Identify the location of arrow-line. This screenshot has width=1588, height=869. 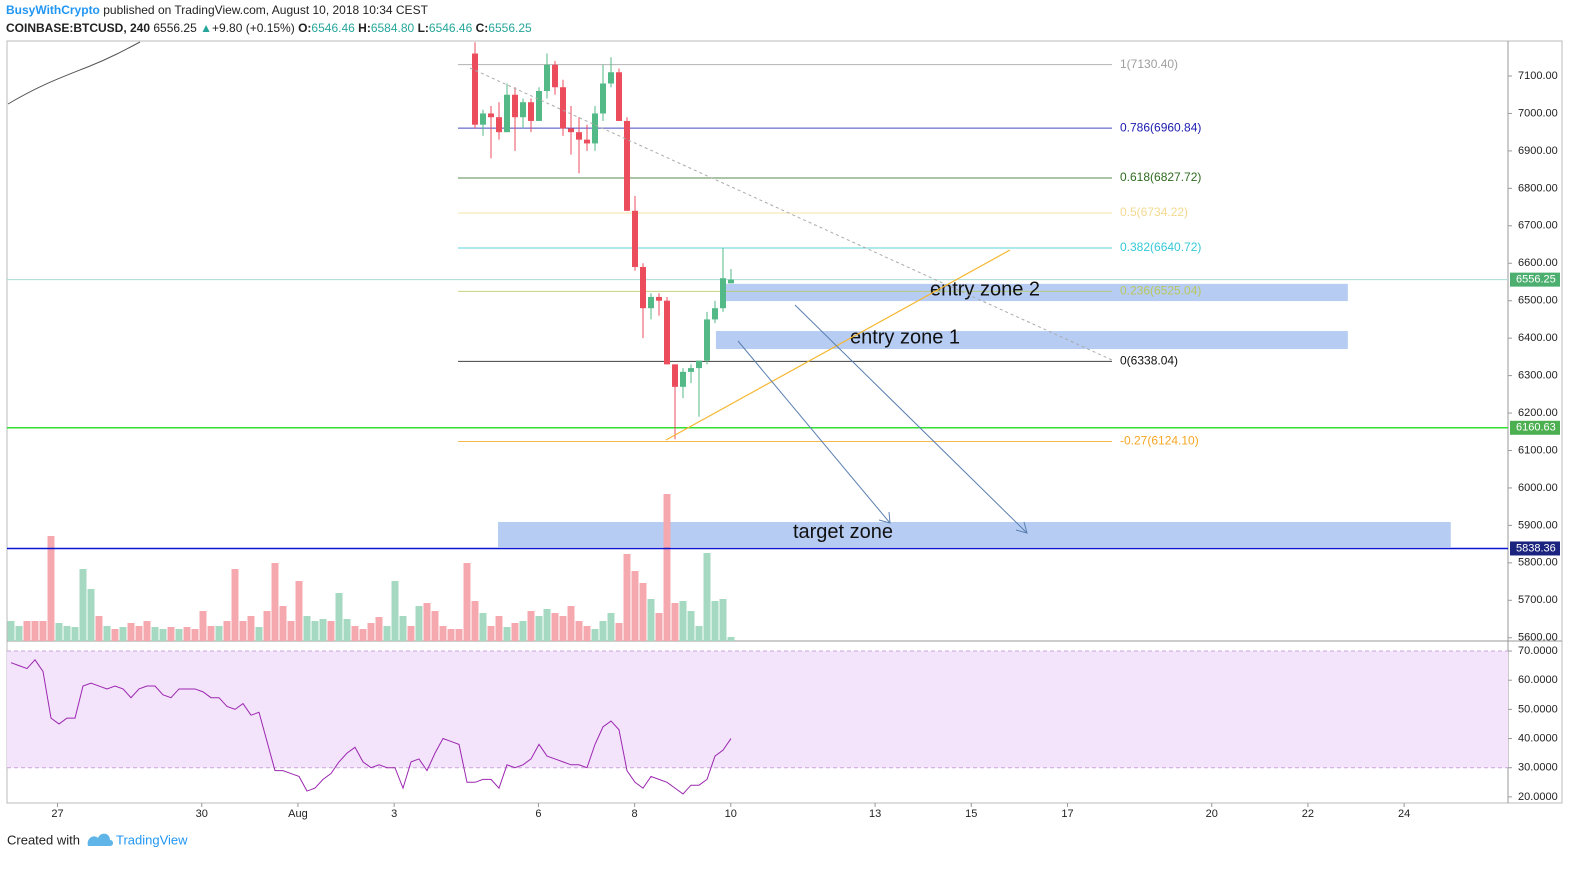
(911, 419).